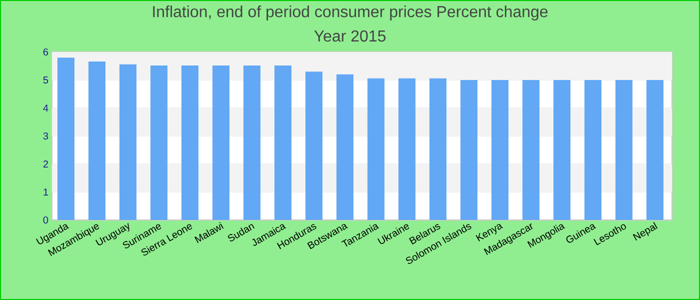  What do you see at coordinates (350, 13) in the screenshot?
I see `chart-title: Inflation, end of period consumer prices Percent change` at bounding box center [350, 13].